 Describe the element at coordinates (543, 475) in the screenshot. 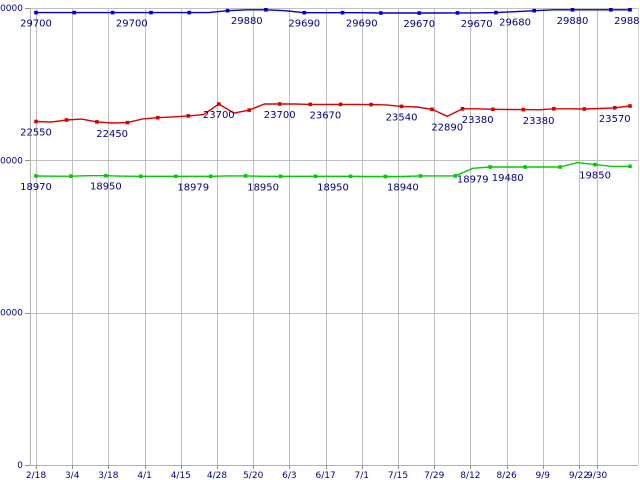

I see `x-tick-label: 9/9` at that location.